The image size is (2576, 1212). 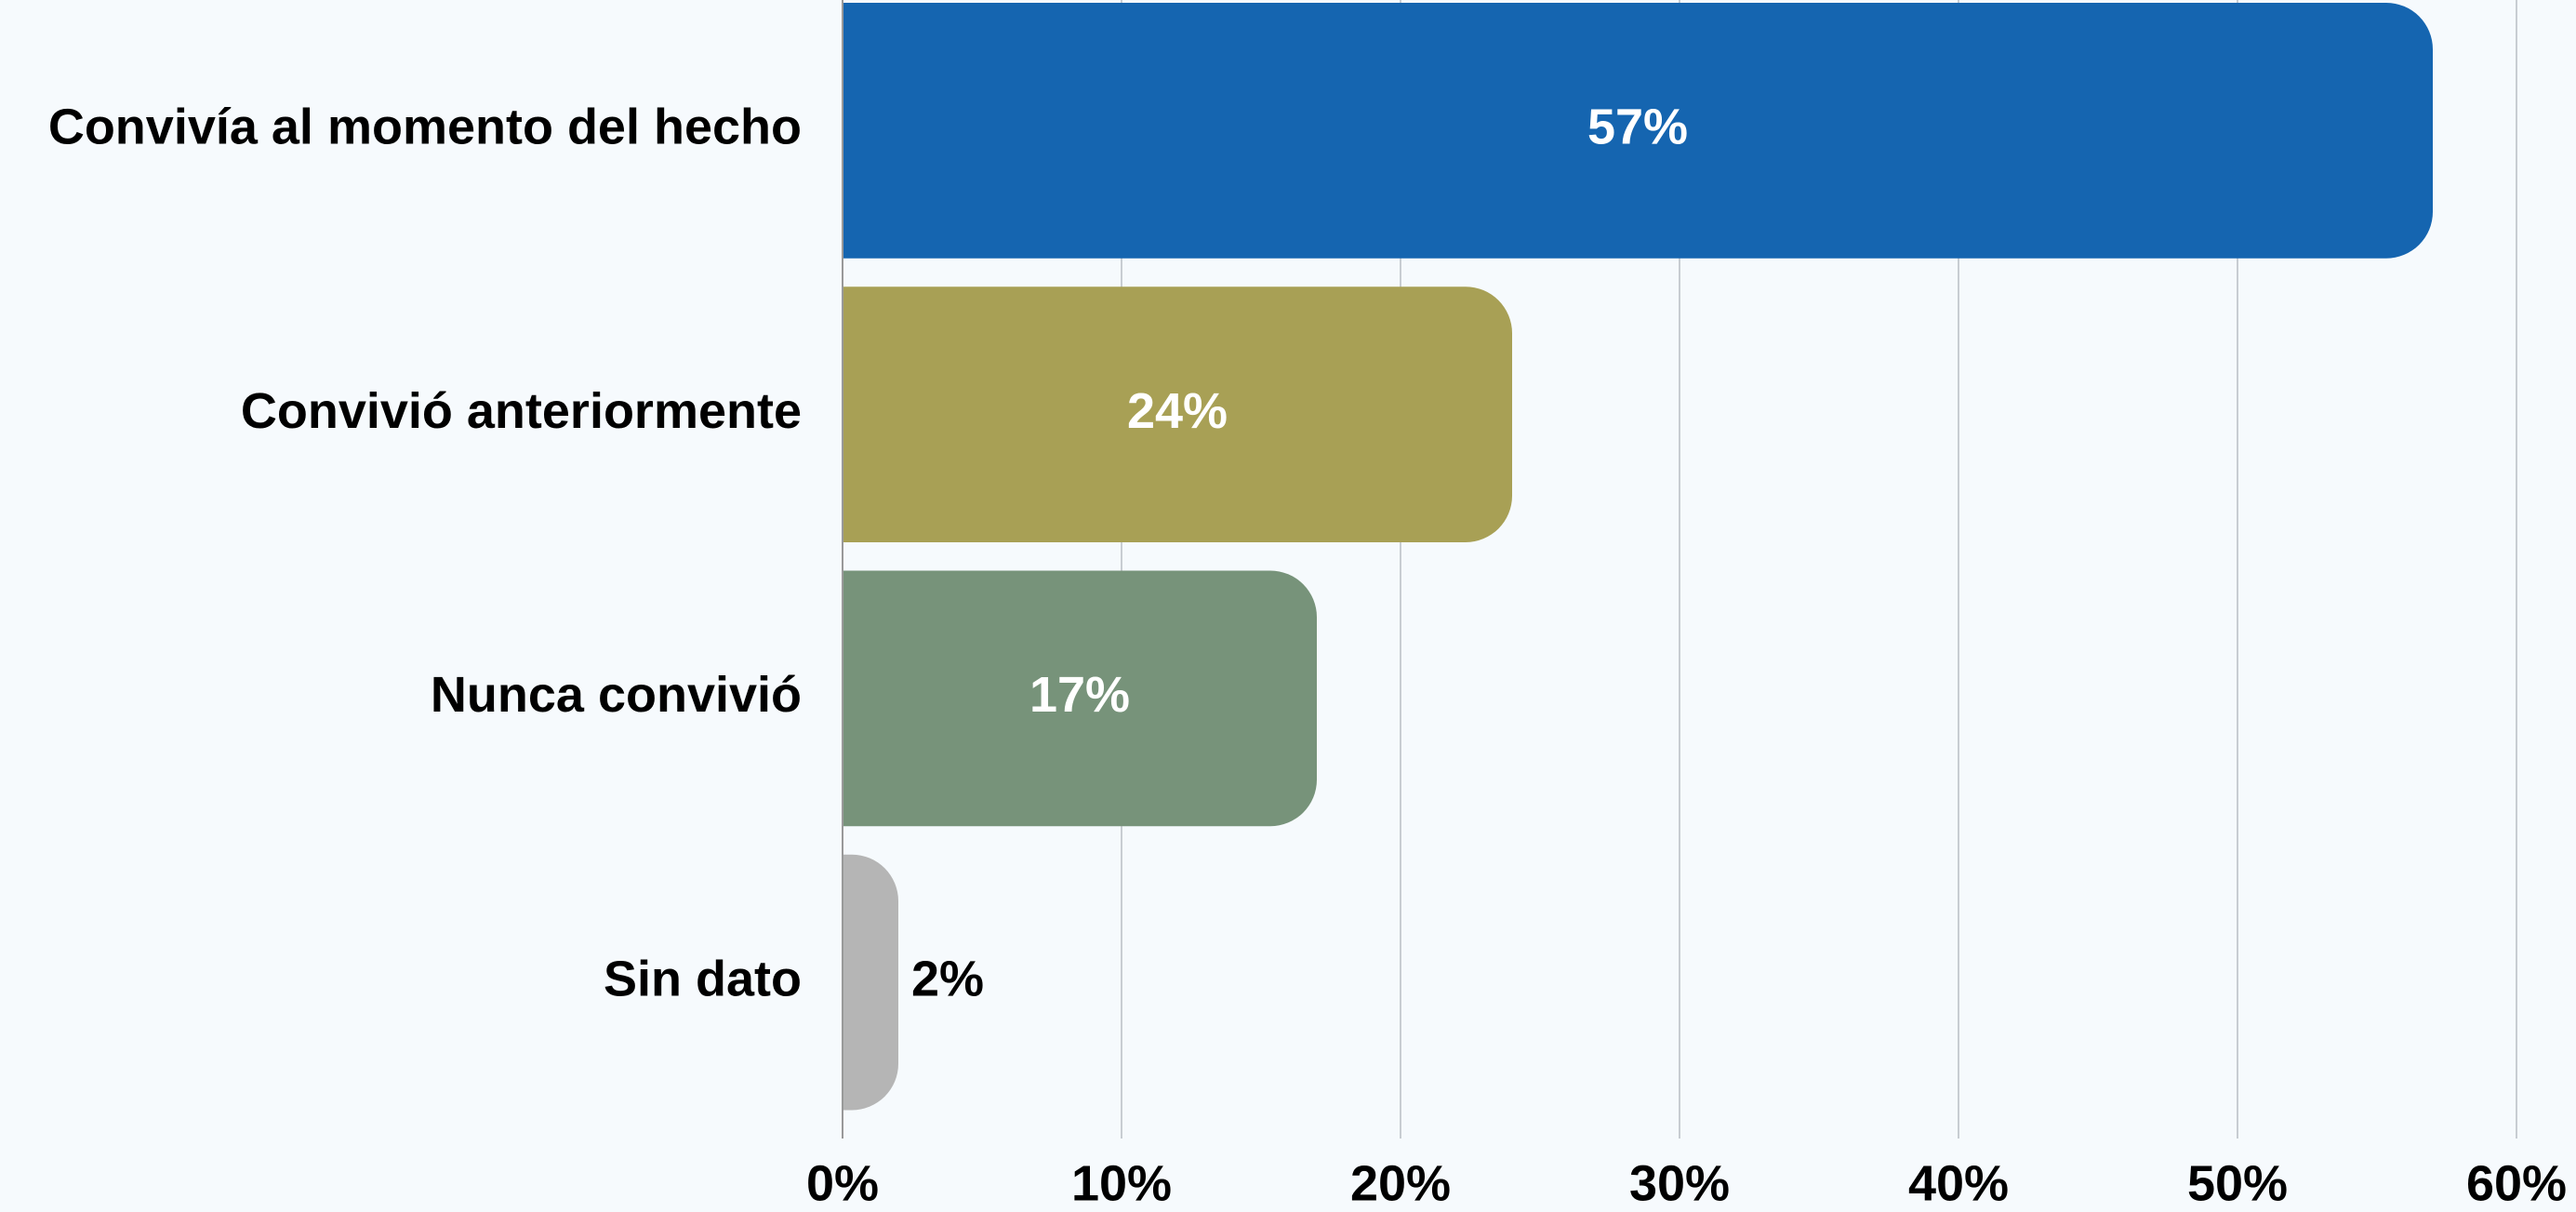 I want to click on x-tick-label: 10%, so click(x=1121, y=1183).